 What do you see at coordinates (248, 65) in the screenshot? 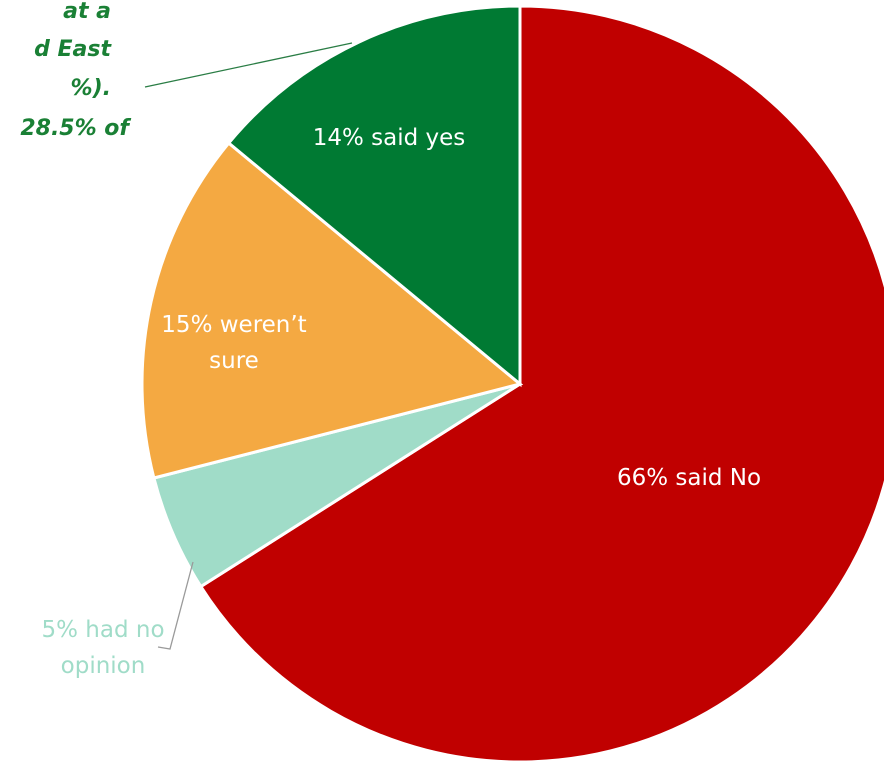
I see `annotation-leader-line` at bounding box center [248, 65].